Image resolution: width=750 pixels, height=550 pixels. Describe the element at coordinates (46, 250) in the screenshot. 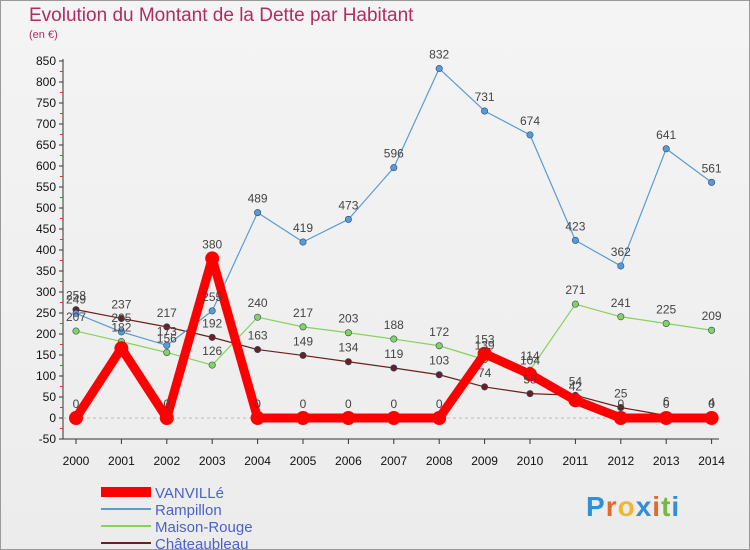

I see `y-tick-label: 400` at that location.